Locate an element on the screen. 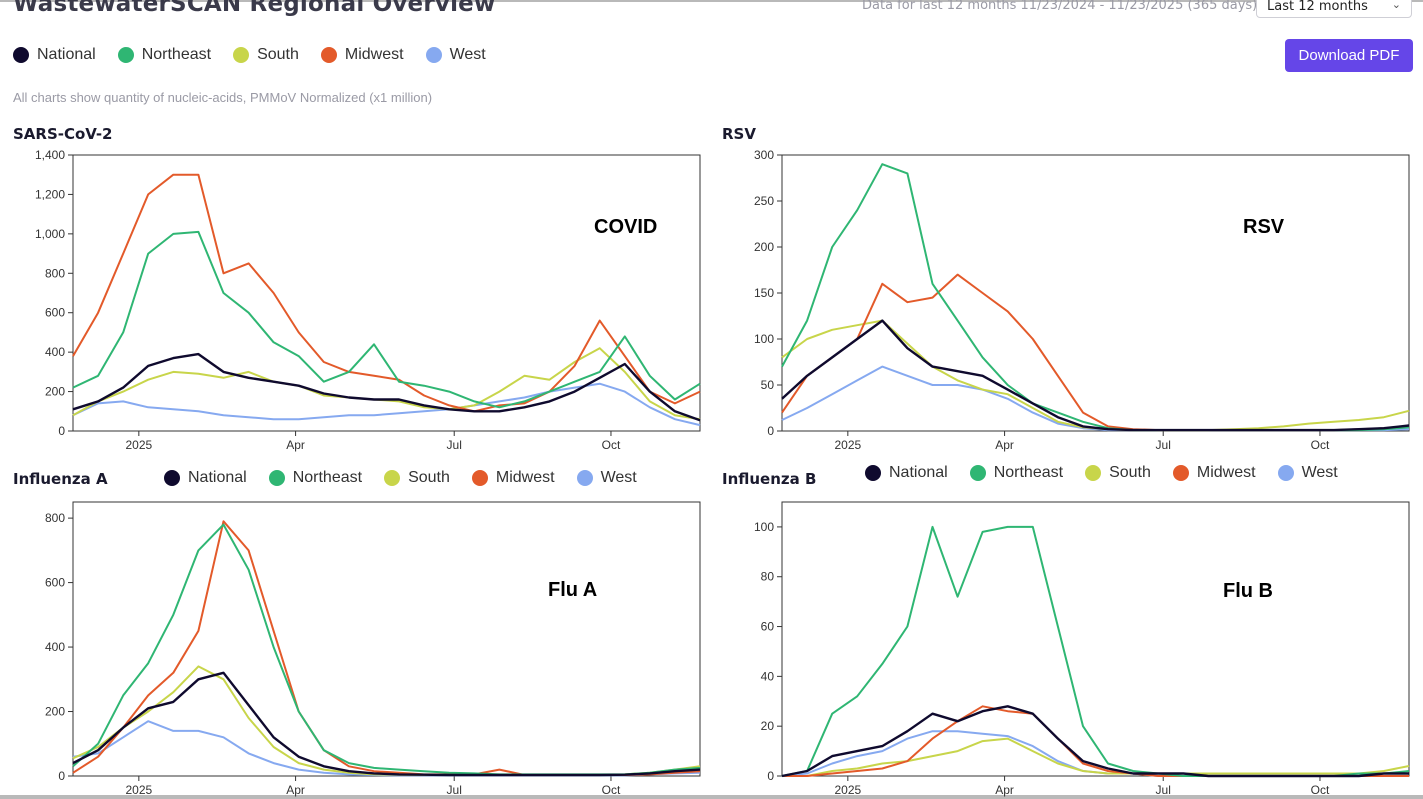 This screenshot has height=799, width=1423. legend-top: National Northeast South Midwest West is located at coordinates (260, 55).